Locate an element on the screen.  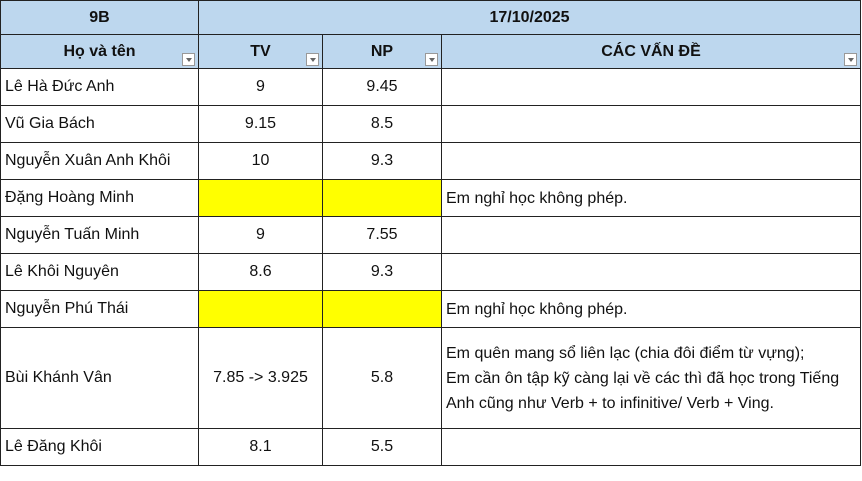
np-cell: 5.8 is located at coordinates (382, 378).